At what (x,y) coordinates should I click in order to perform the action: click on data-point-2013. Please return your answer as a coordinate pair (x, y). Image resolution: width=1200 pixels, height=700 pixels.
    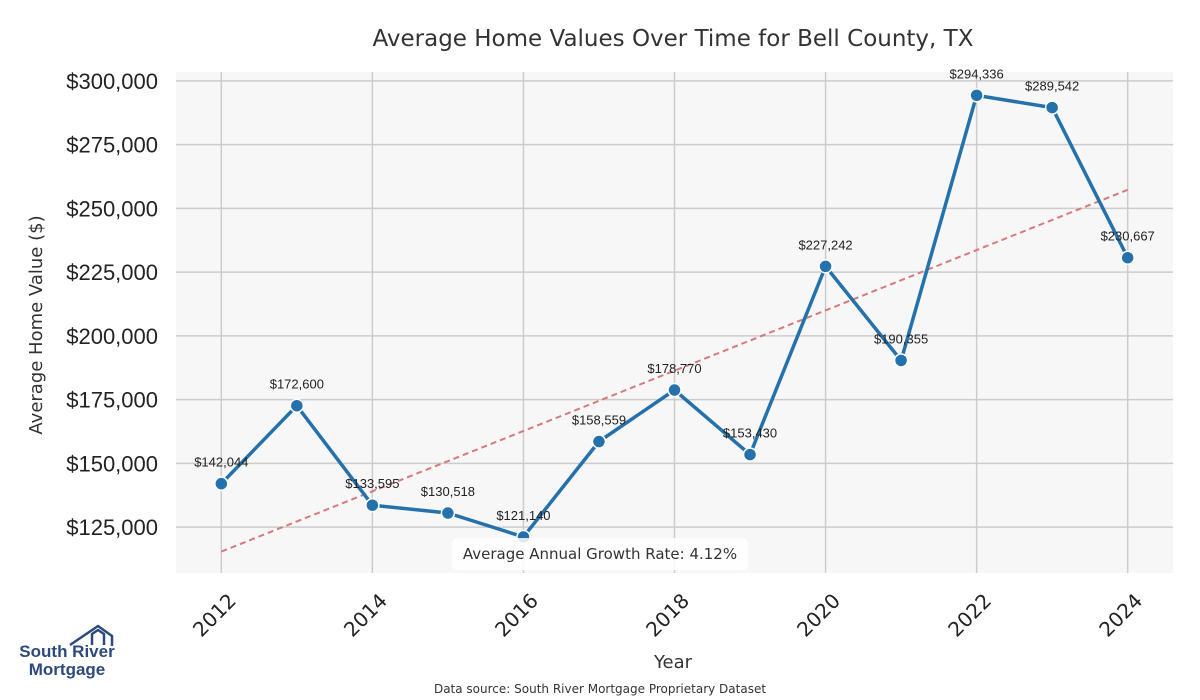
    Looking at the image, I should click on (297, 405).